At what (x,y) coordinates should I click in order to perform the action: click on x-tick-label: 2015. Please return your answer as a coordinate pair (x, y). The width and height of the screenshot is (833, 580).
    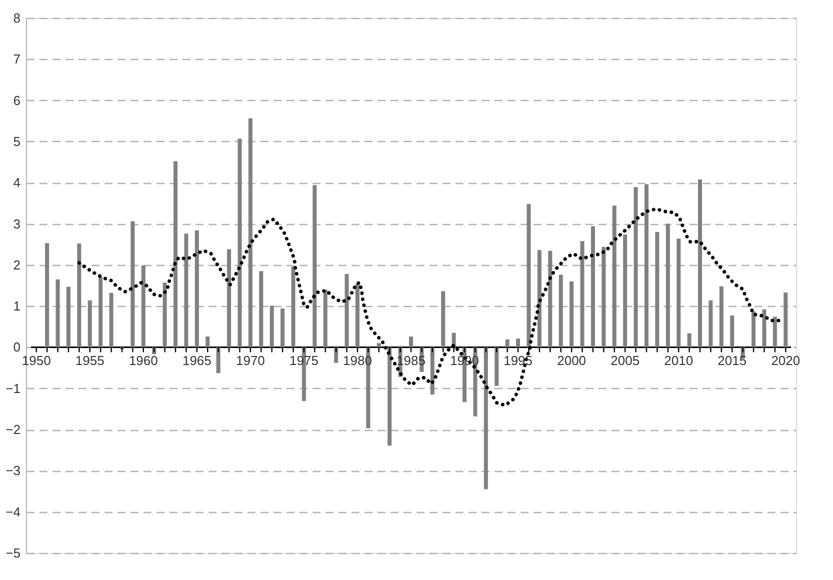
    Looking at the image, I should click on (732, 360).